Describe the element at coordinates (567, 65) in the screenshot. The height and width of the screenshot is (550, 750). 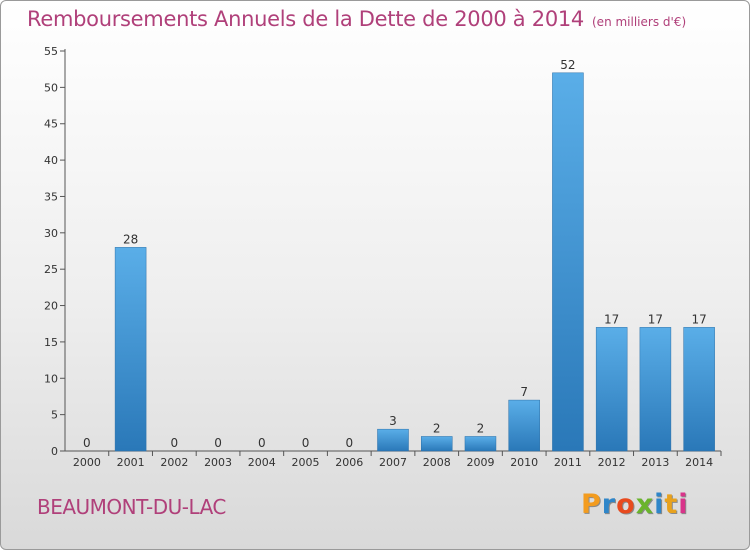
I see `data-label: 52` at that location.